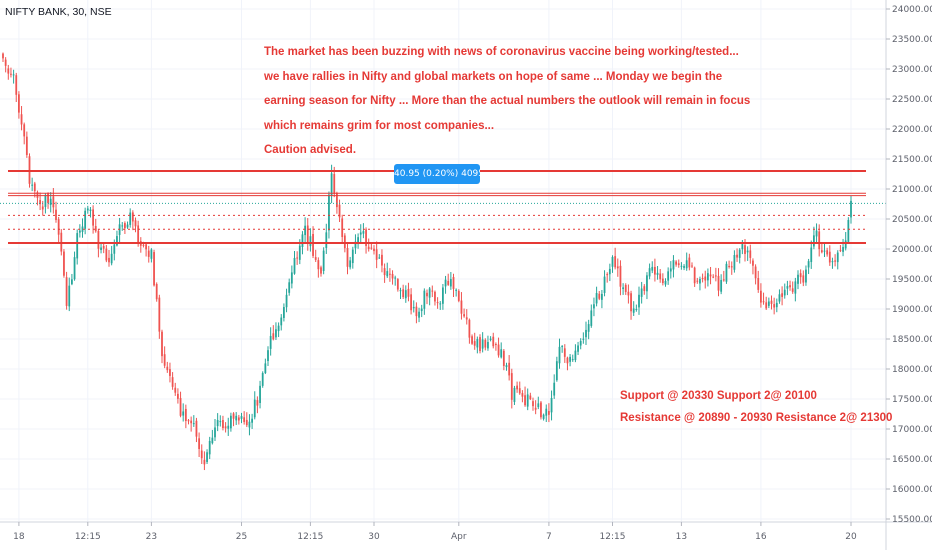  What do you see at coordinates (681, 537) in the screenshot?
I see `time-tick-label: 13` at bounding box center [681, 537].